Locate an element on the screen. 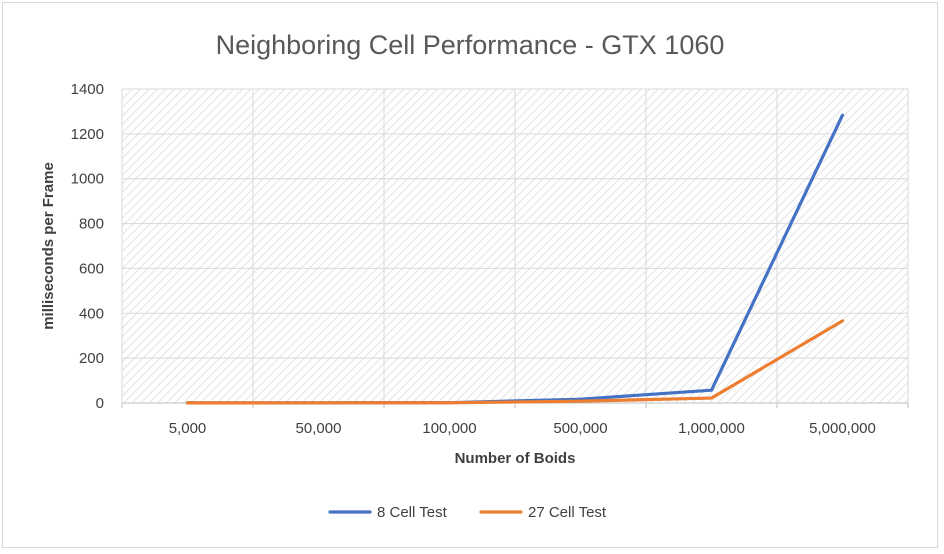 This screenshot has width=944, height=554. y-tick-label: 0 is located at coordinates (100, 403).